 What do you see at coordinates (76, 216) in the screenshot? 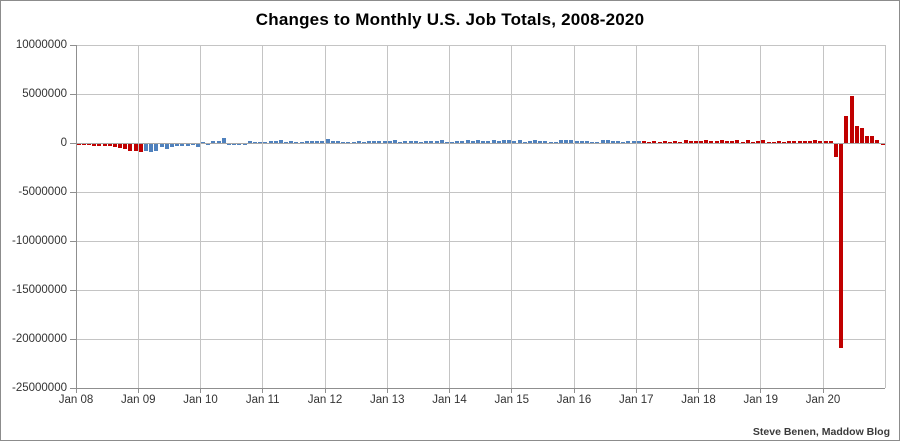
I see `y-axis-line` at bounding box center [76, 216].